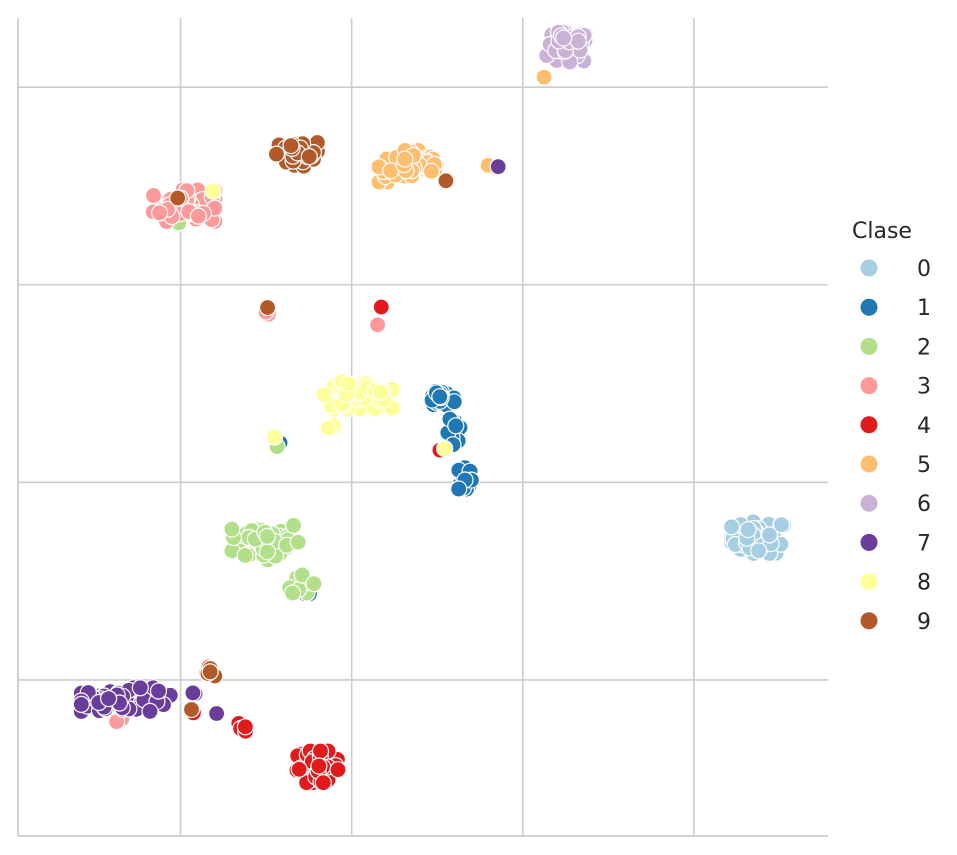 The width and height of the screenshot is (957, 855). I want to click on legend-item-8: 8, so click(895, 583).